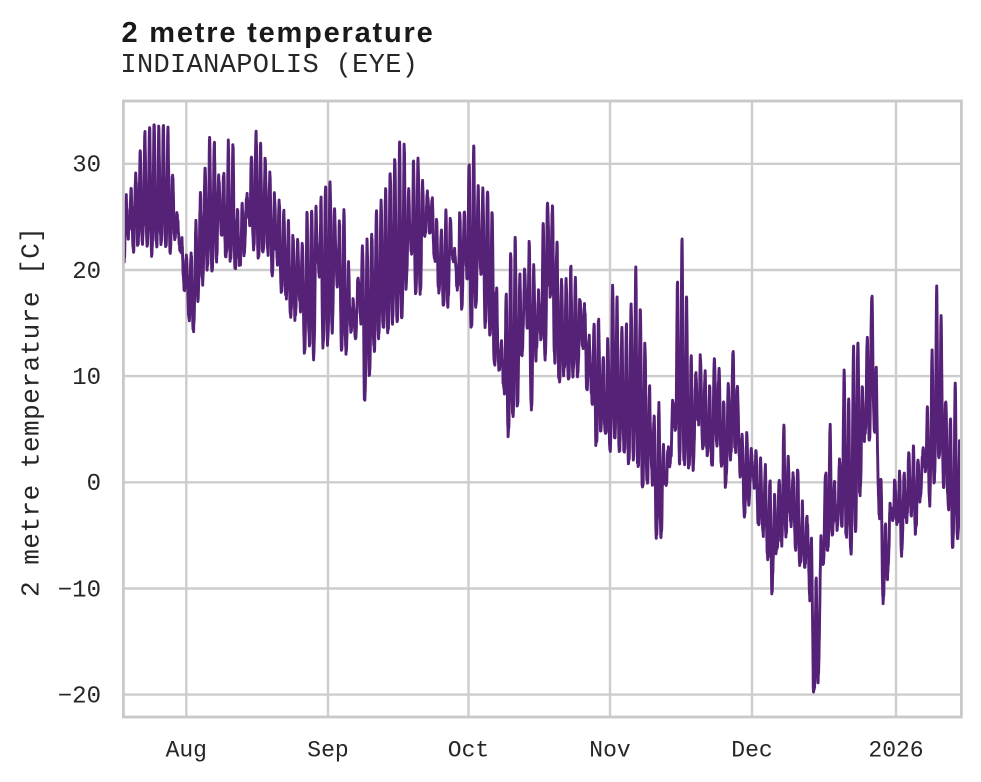  What do you see at coordinates (31, 412) in the screenshot?
I see `svg-text: 2 metre temperature [C]` at bounding box center [31, 412].